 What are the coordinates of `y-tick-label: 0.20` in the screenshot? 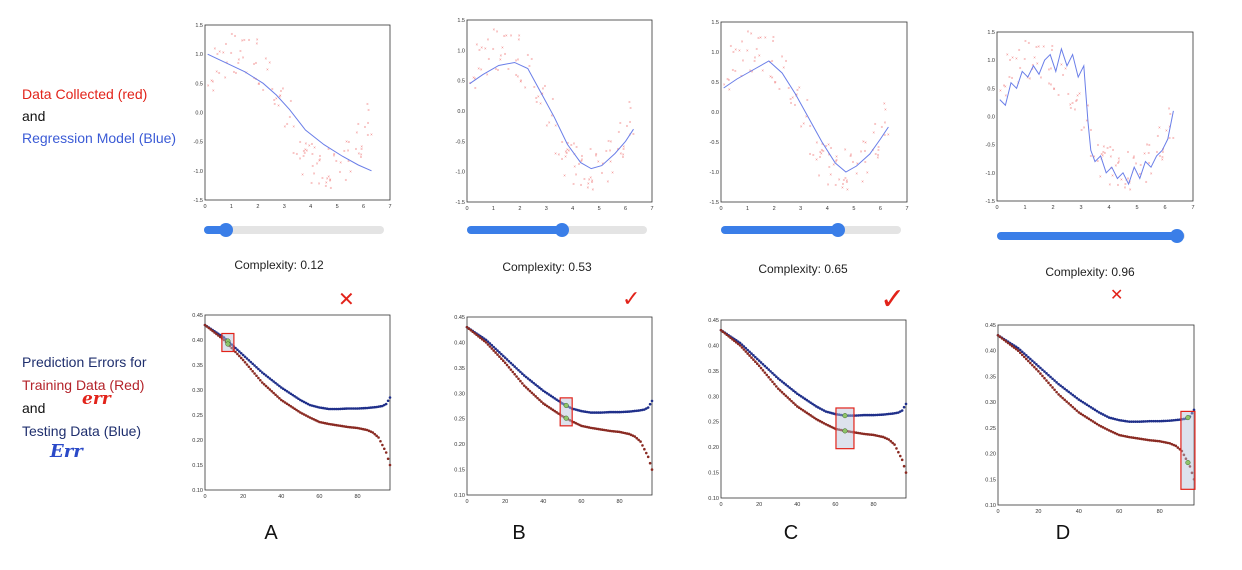 It's located at (990, 455).